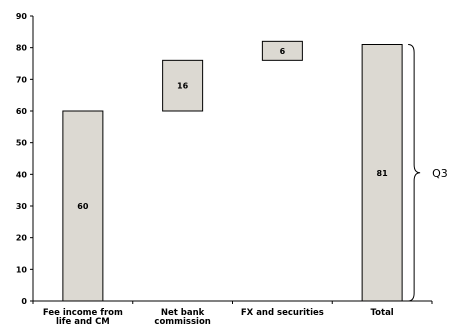 The height and width of the screenshot is (334, 455). I want to click on curly-brace, so click(414, 173).